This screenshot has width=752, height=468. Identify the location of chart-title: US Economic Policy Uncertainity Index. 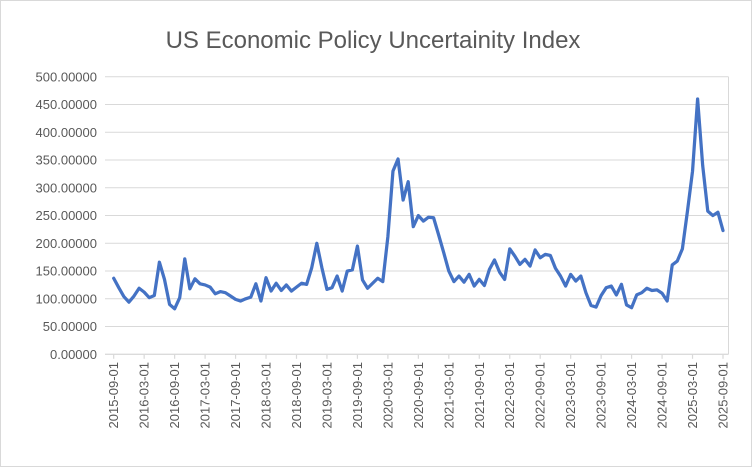
(373, 40).